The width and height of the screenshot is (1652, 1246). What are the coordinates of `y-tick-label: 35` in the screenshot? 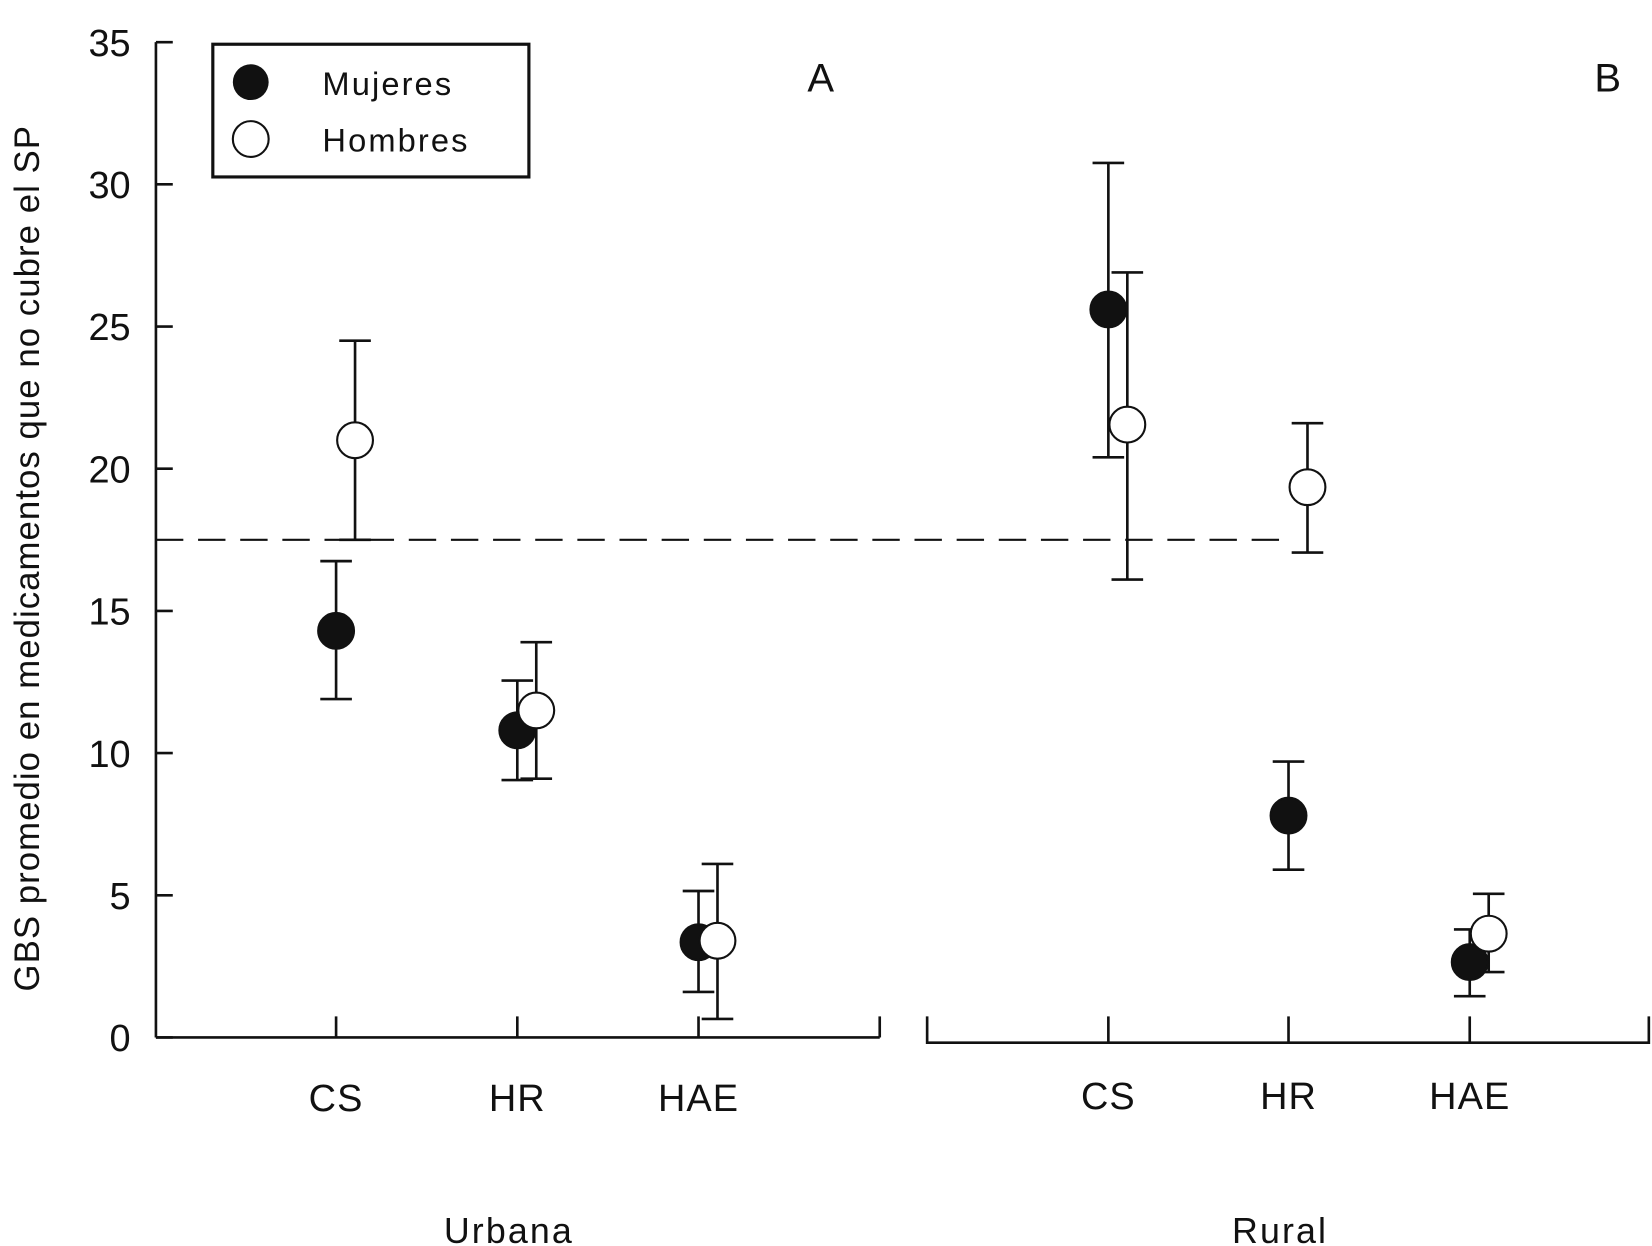 It's located at (109, 44).